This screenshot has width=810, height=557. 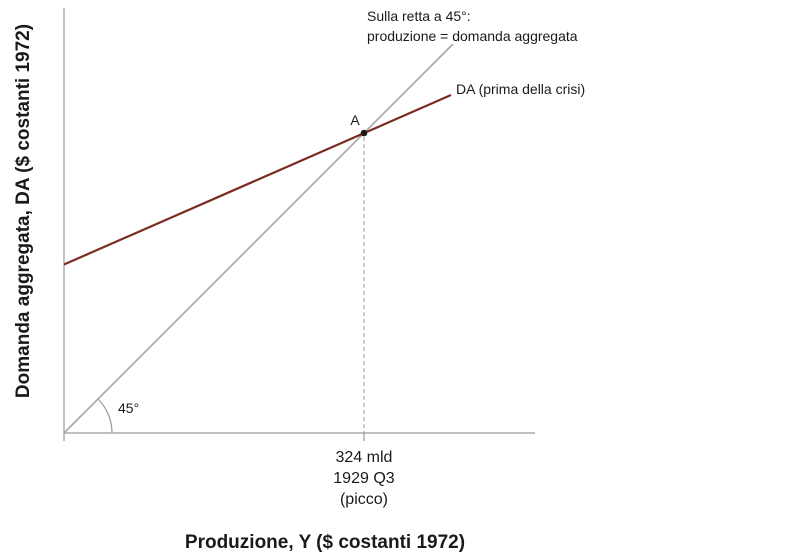 What do you see at coordinates (363, 478) in the screenshot?
I see `x-tick-label-period: 1929 Q3` at bounding box center [363, 478].